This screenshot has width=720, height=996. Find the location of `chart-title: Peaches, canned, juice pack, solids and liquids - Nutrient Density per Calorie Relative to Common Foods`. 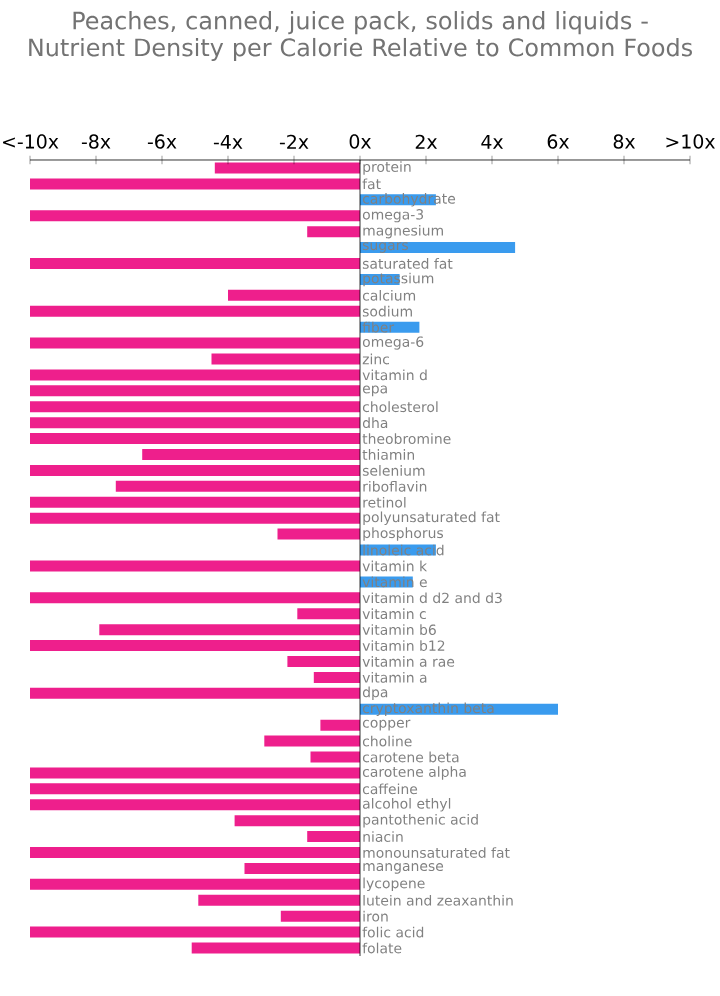

chart-title: Peaches, canned, juice pack, solids and liquids - Nutrient Density per Calorie Relative to Common Foods is located at coordinates (360, 36).